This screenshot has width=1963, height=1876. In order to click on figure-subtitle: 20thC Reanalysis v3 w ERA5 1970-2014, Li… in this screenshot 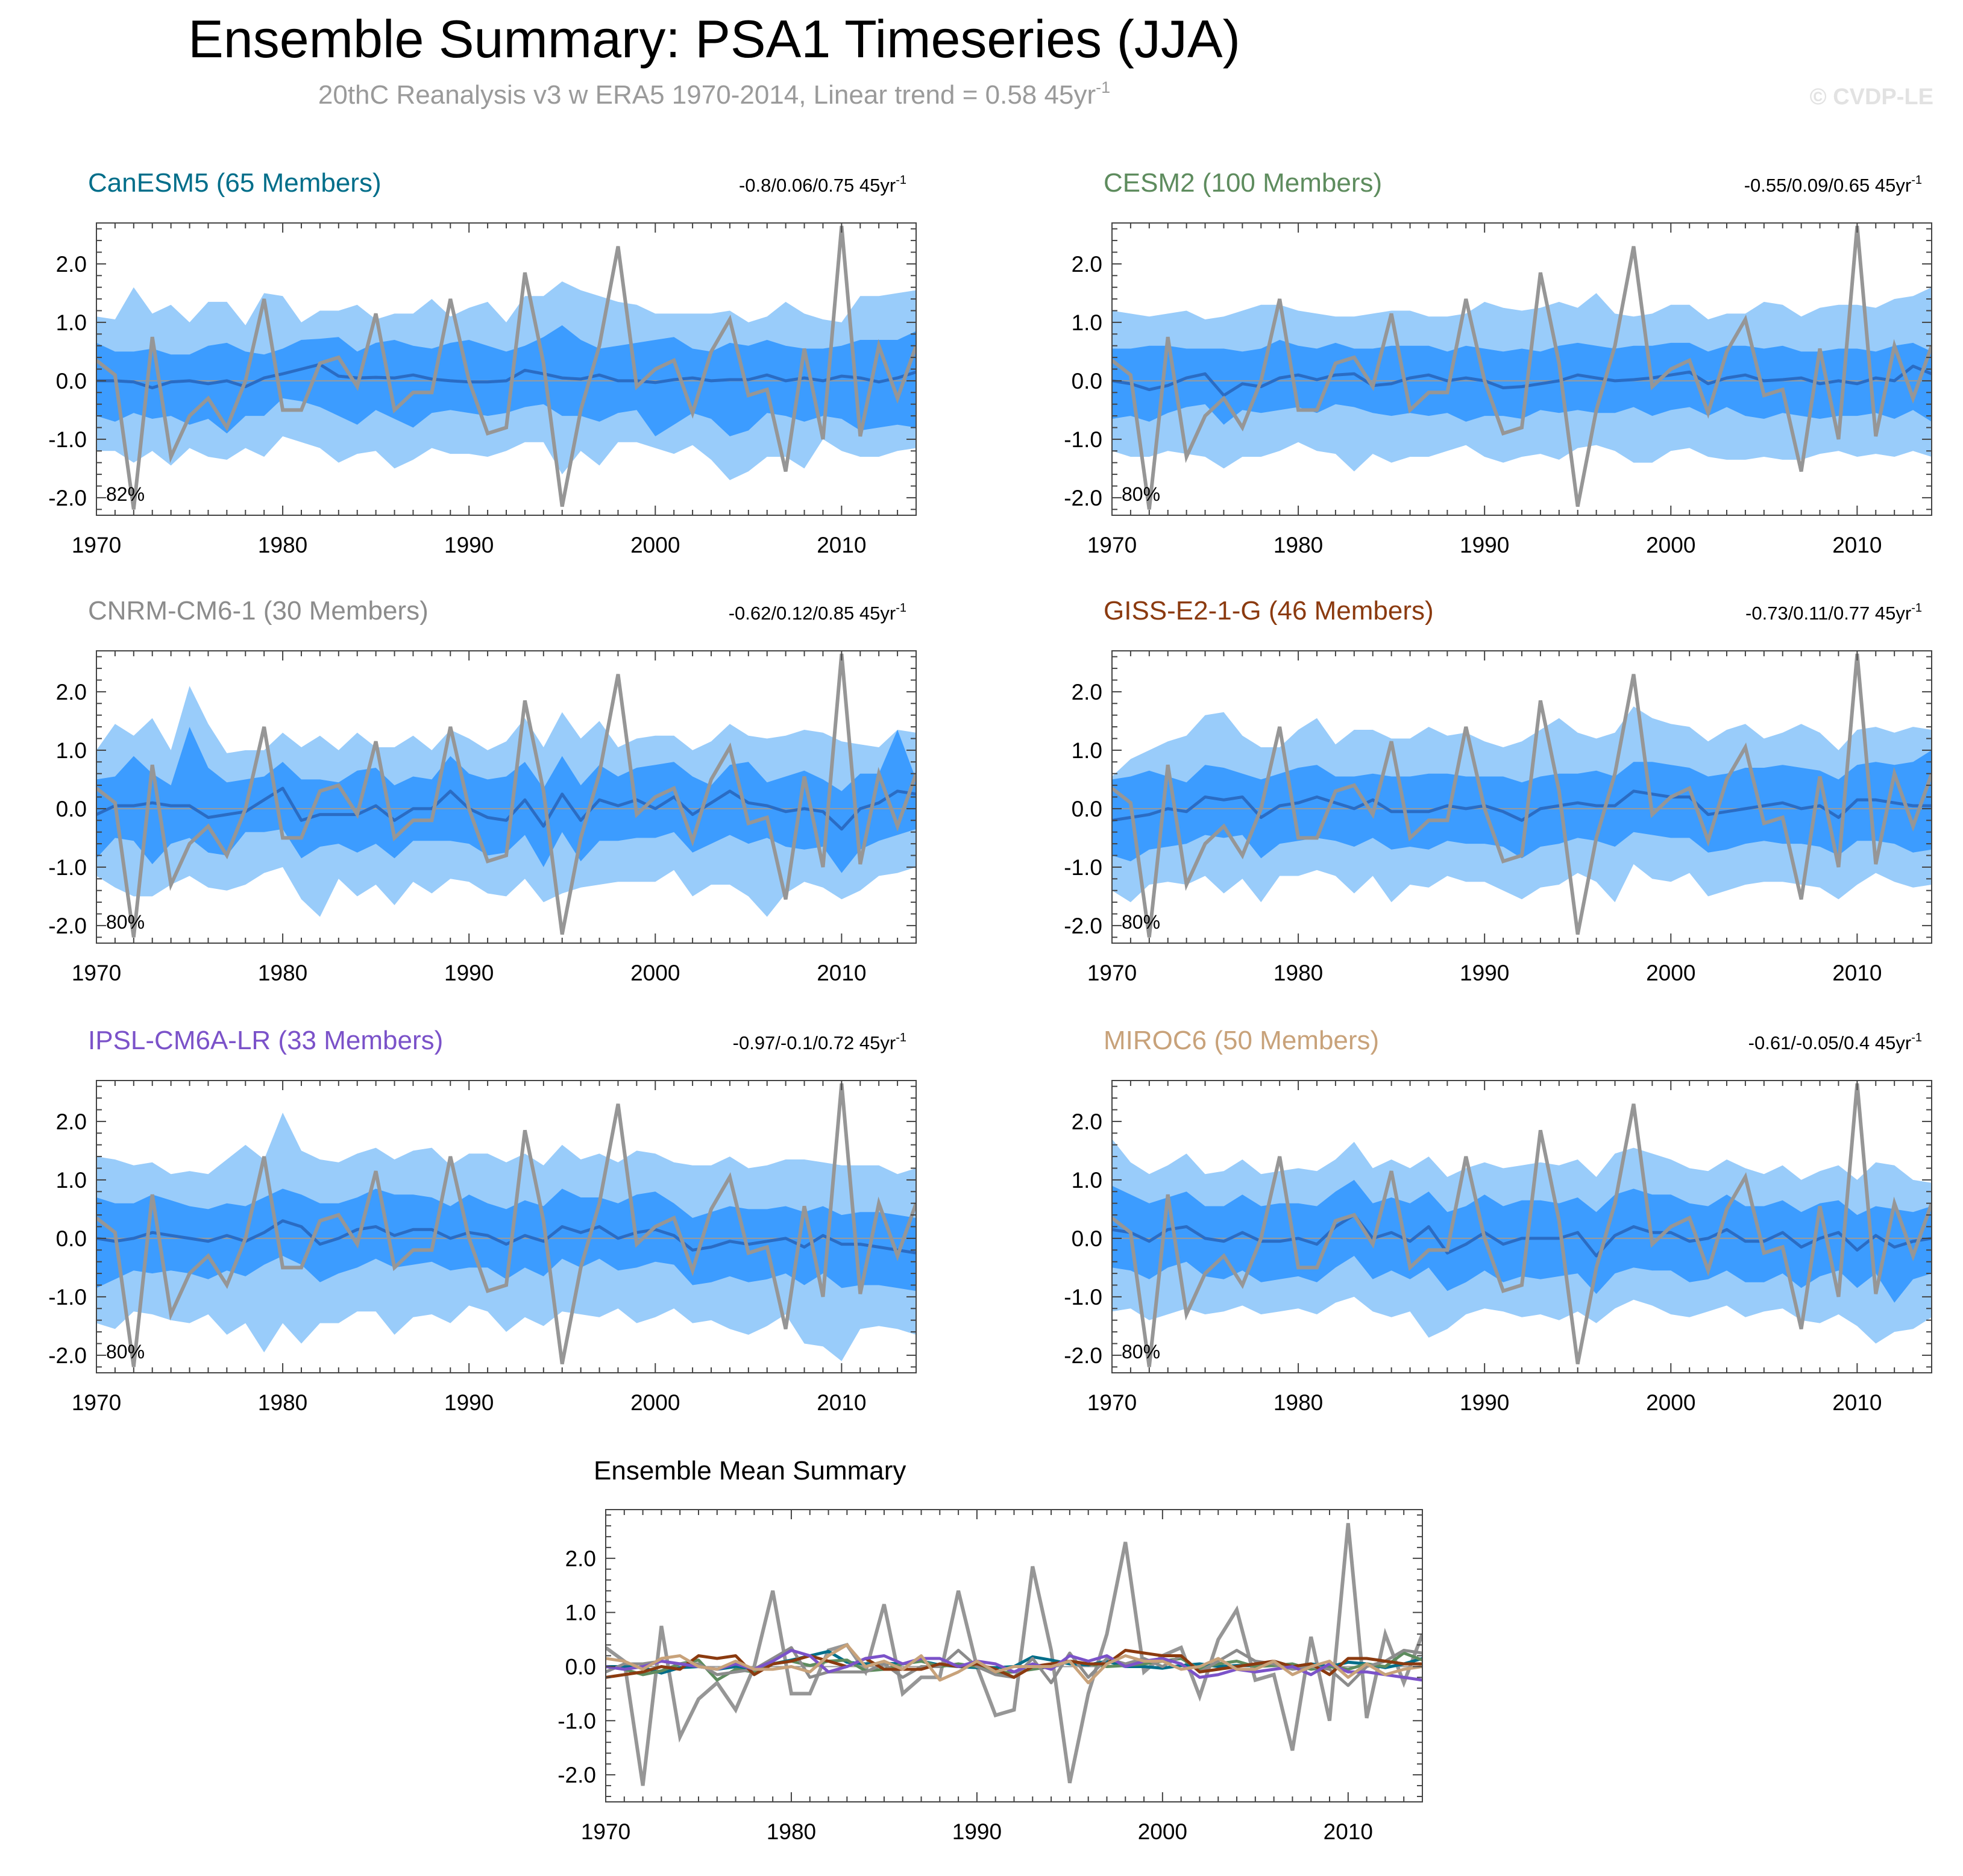, I will do `click(714, 94)`.